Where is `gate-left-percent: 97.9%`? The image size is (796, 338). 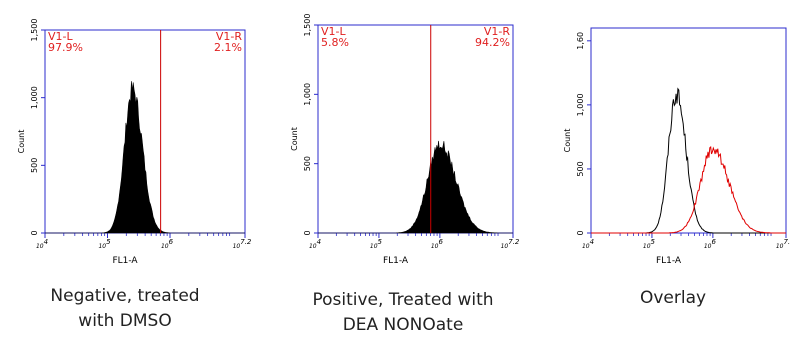
gate-left-percent: 97.9% is located at coordinates (65, 47).